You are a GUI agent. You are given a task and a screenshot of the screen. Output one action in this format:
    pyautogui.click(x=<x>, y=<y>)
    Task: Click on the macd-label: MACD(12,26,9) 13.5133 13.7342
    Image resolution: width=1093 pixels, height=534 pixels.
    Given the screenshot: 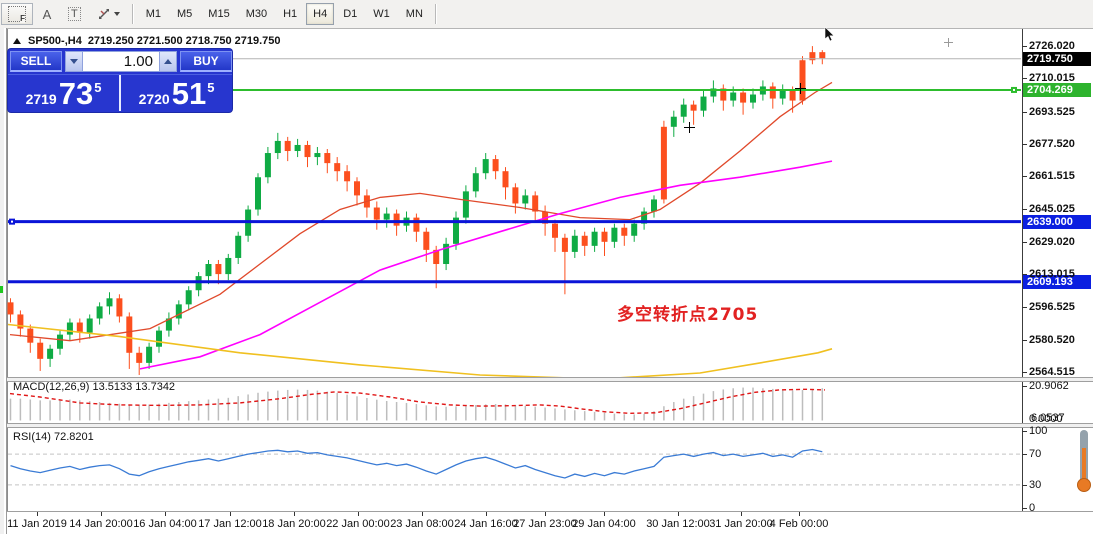 What is the action you would take?
    pyautogui.click(x=94, y=387)
    